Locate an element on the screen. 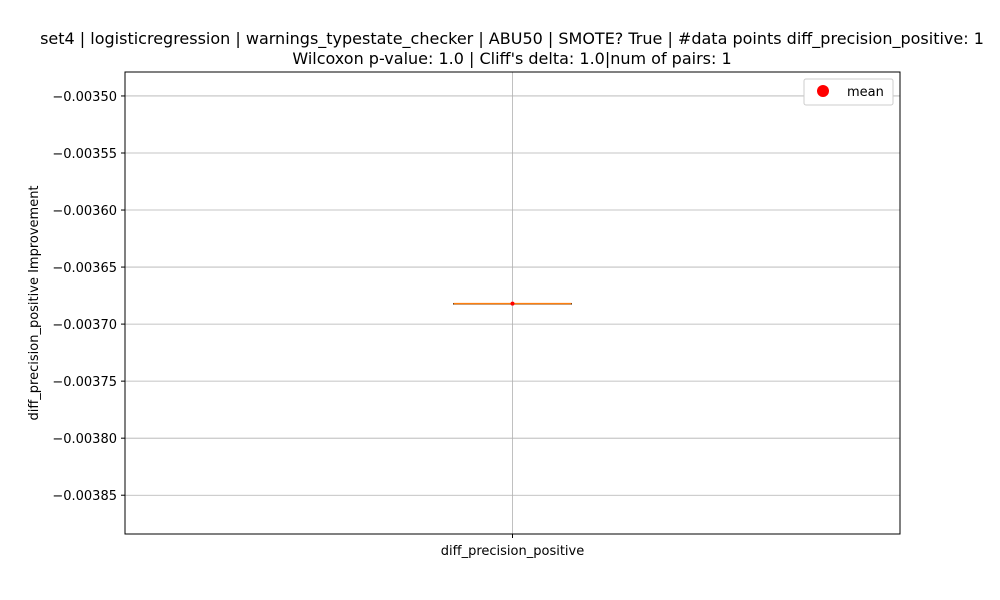  y-tick-label: −0.00350 is located at coordinates (84, 97).